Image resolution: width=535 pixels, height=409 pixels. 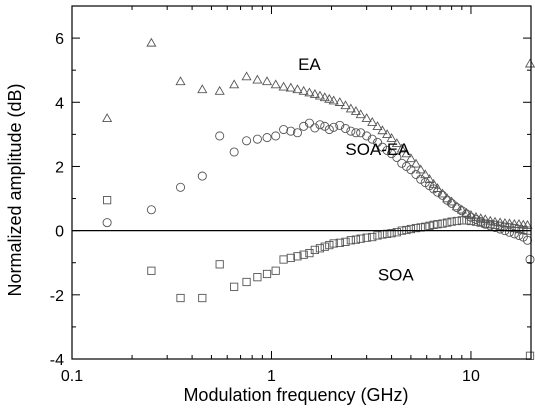 I want to click on y-axis-label: Normalized amplitude (dB), so click(x=15, y=189).